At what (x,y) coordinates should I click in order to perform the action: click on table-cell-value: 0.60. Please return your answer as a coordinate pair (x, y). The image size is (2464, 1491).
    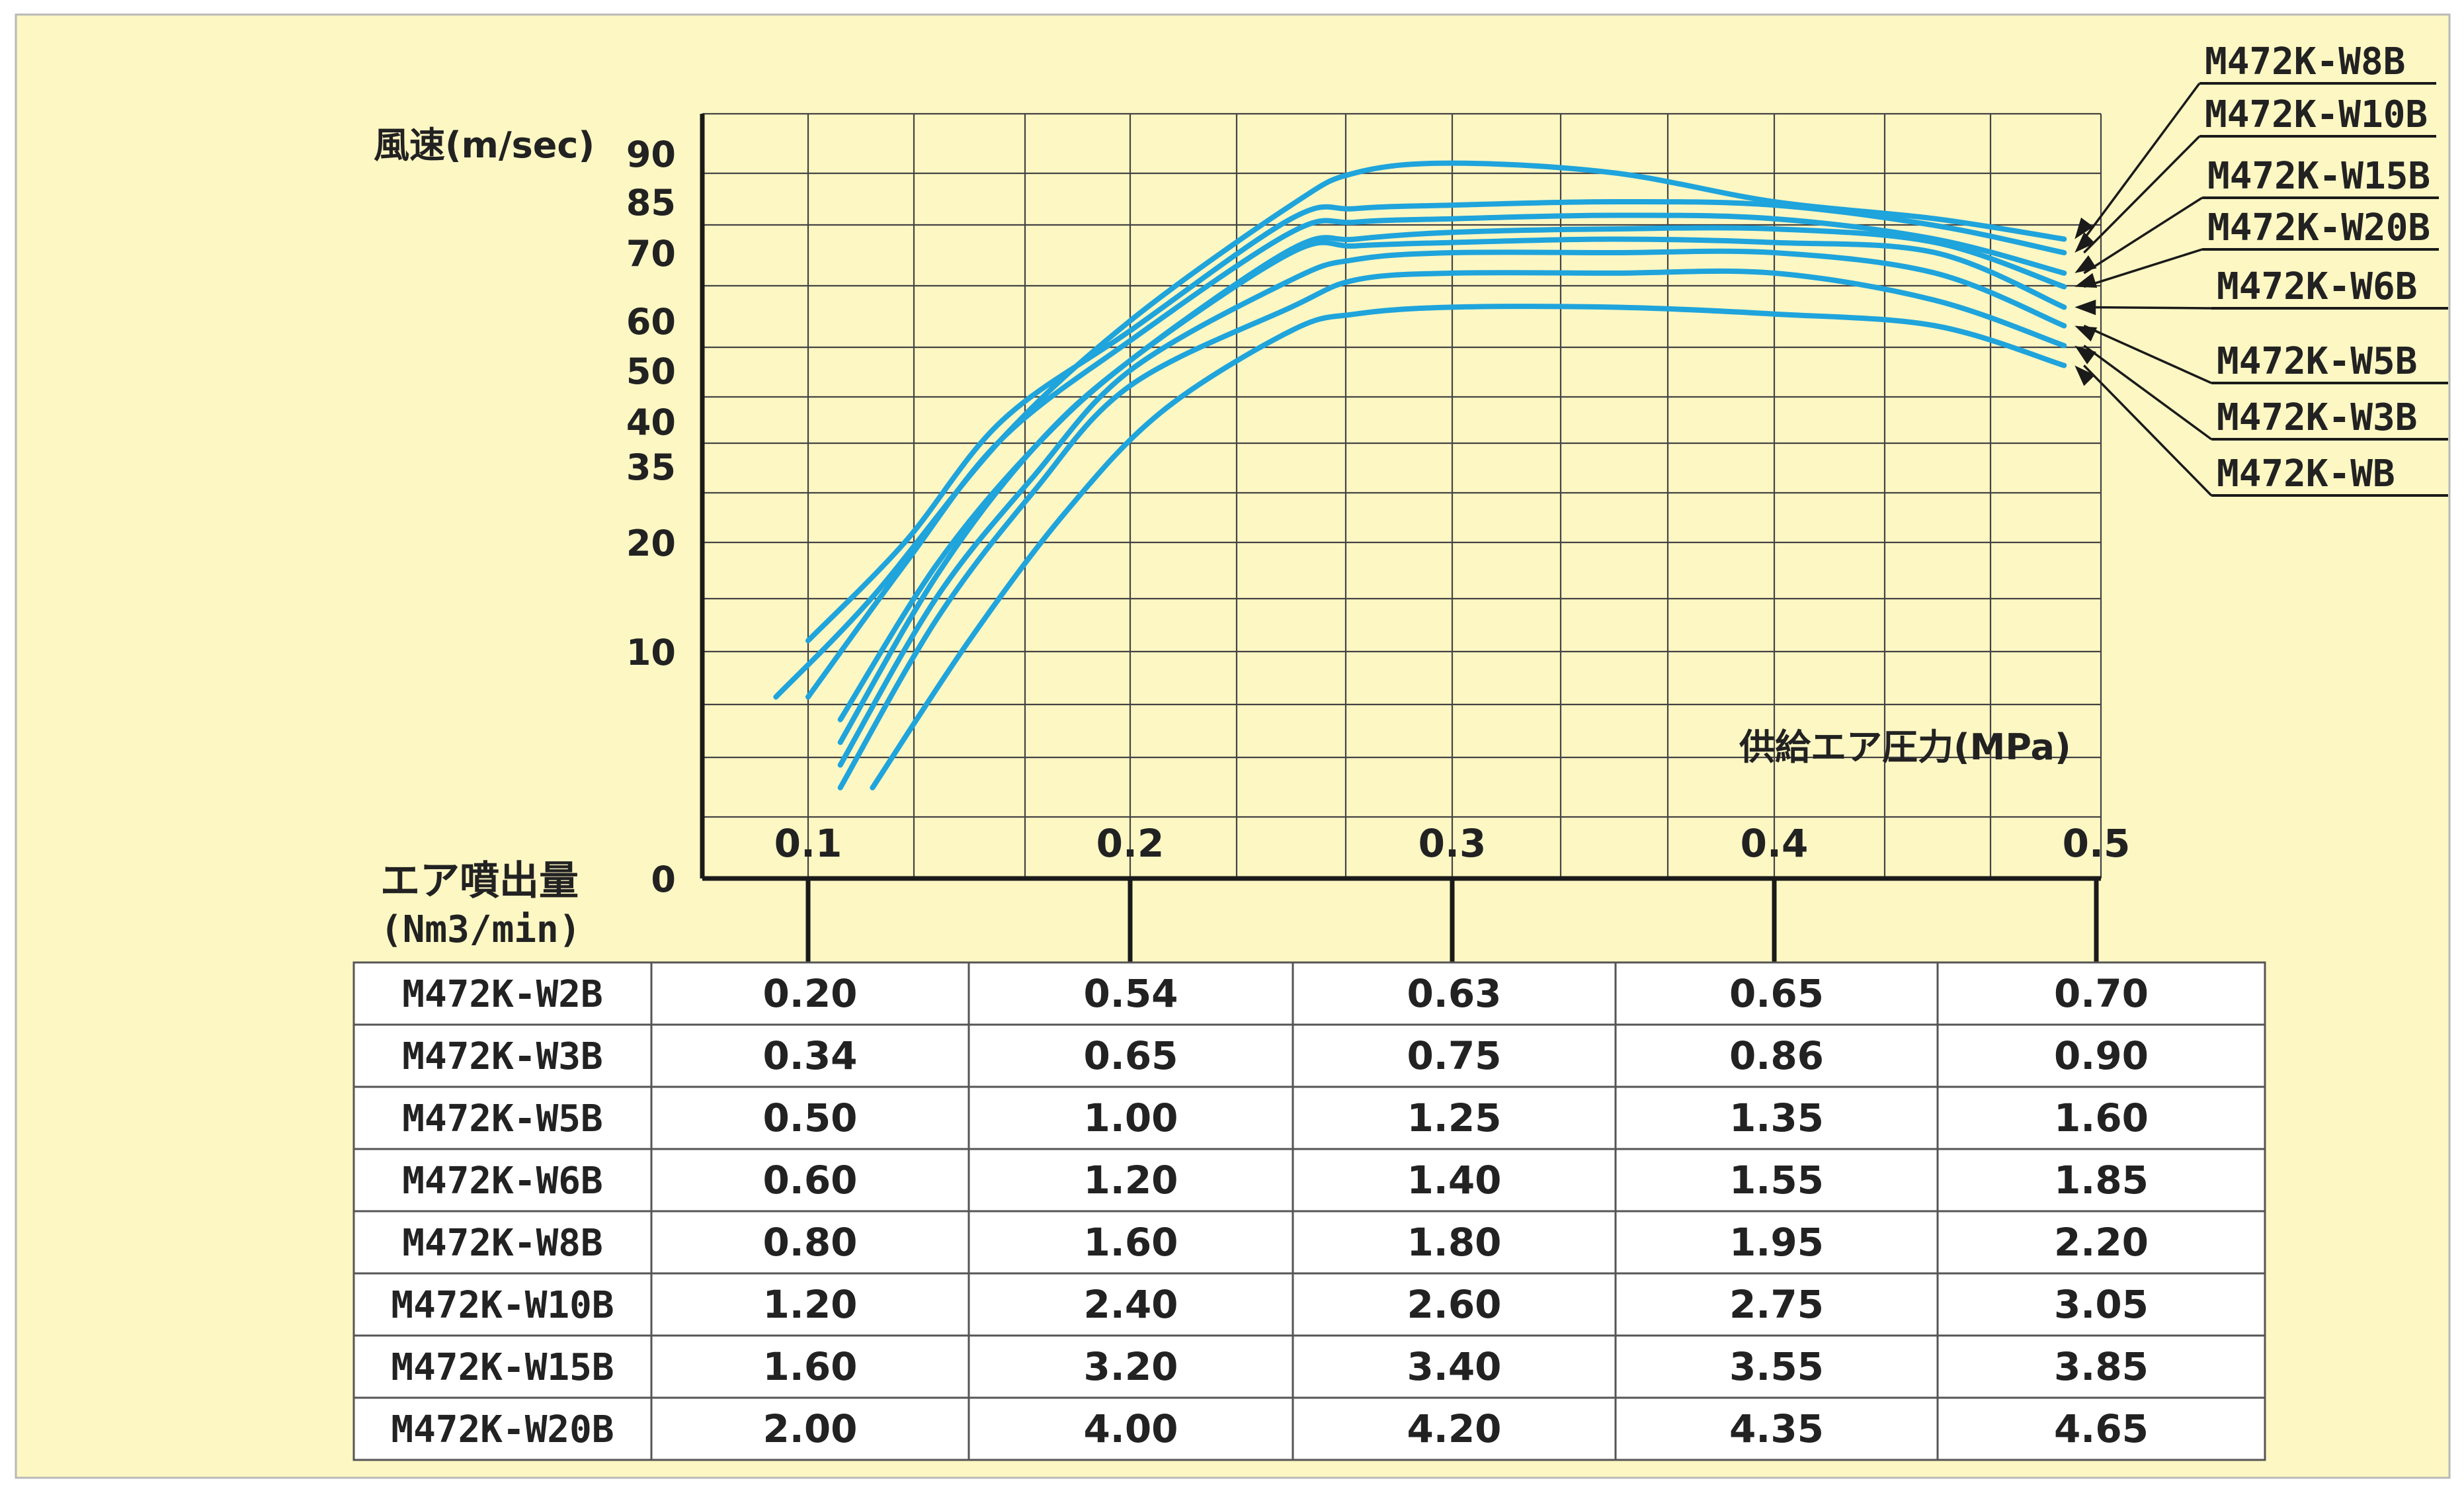
    Looking at the image, I should click on (810, 1180).